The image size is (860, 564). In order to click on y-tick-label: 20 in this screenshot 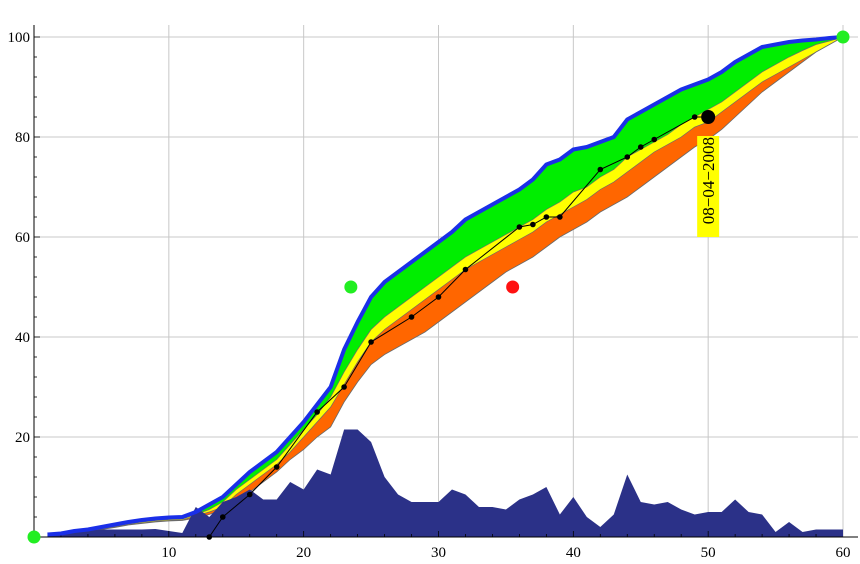, I will do `click(22, 438)`.